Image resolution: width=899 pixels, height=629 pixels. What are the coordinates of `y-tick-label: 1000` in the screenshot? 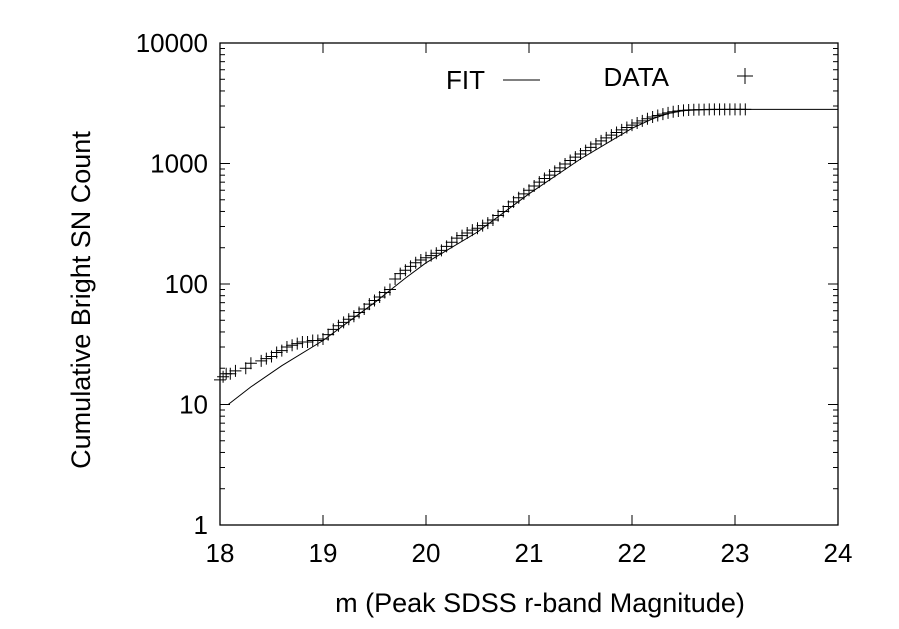 It's located at (179, 164).